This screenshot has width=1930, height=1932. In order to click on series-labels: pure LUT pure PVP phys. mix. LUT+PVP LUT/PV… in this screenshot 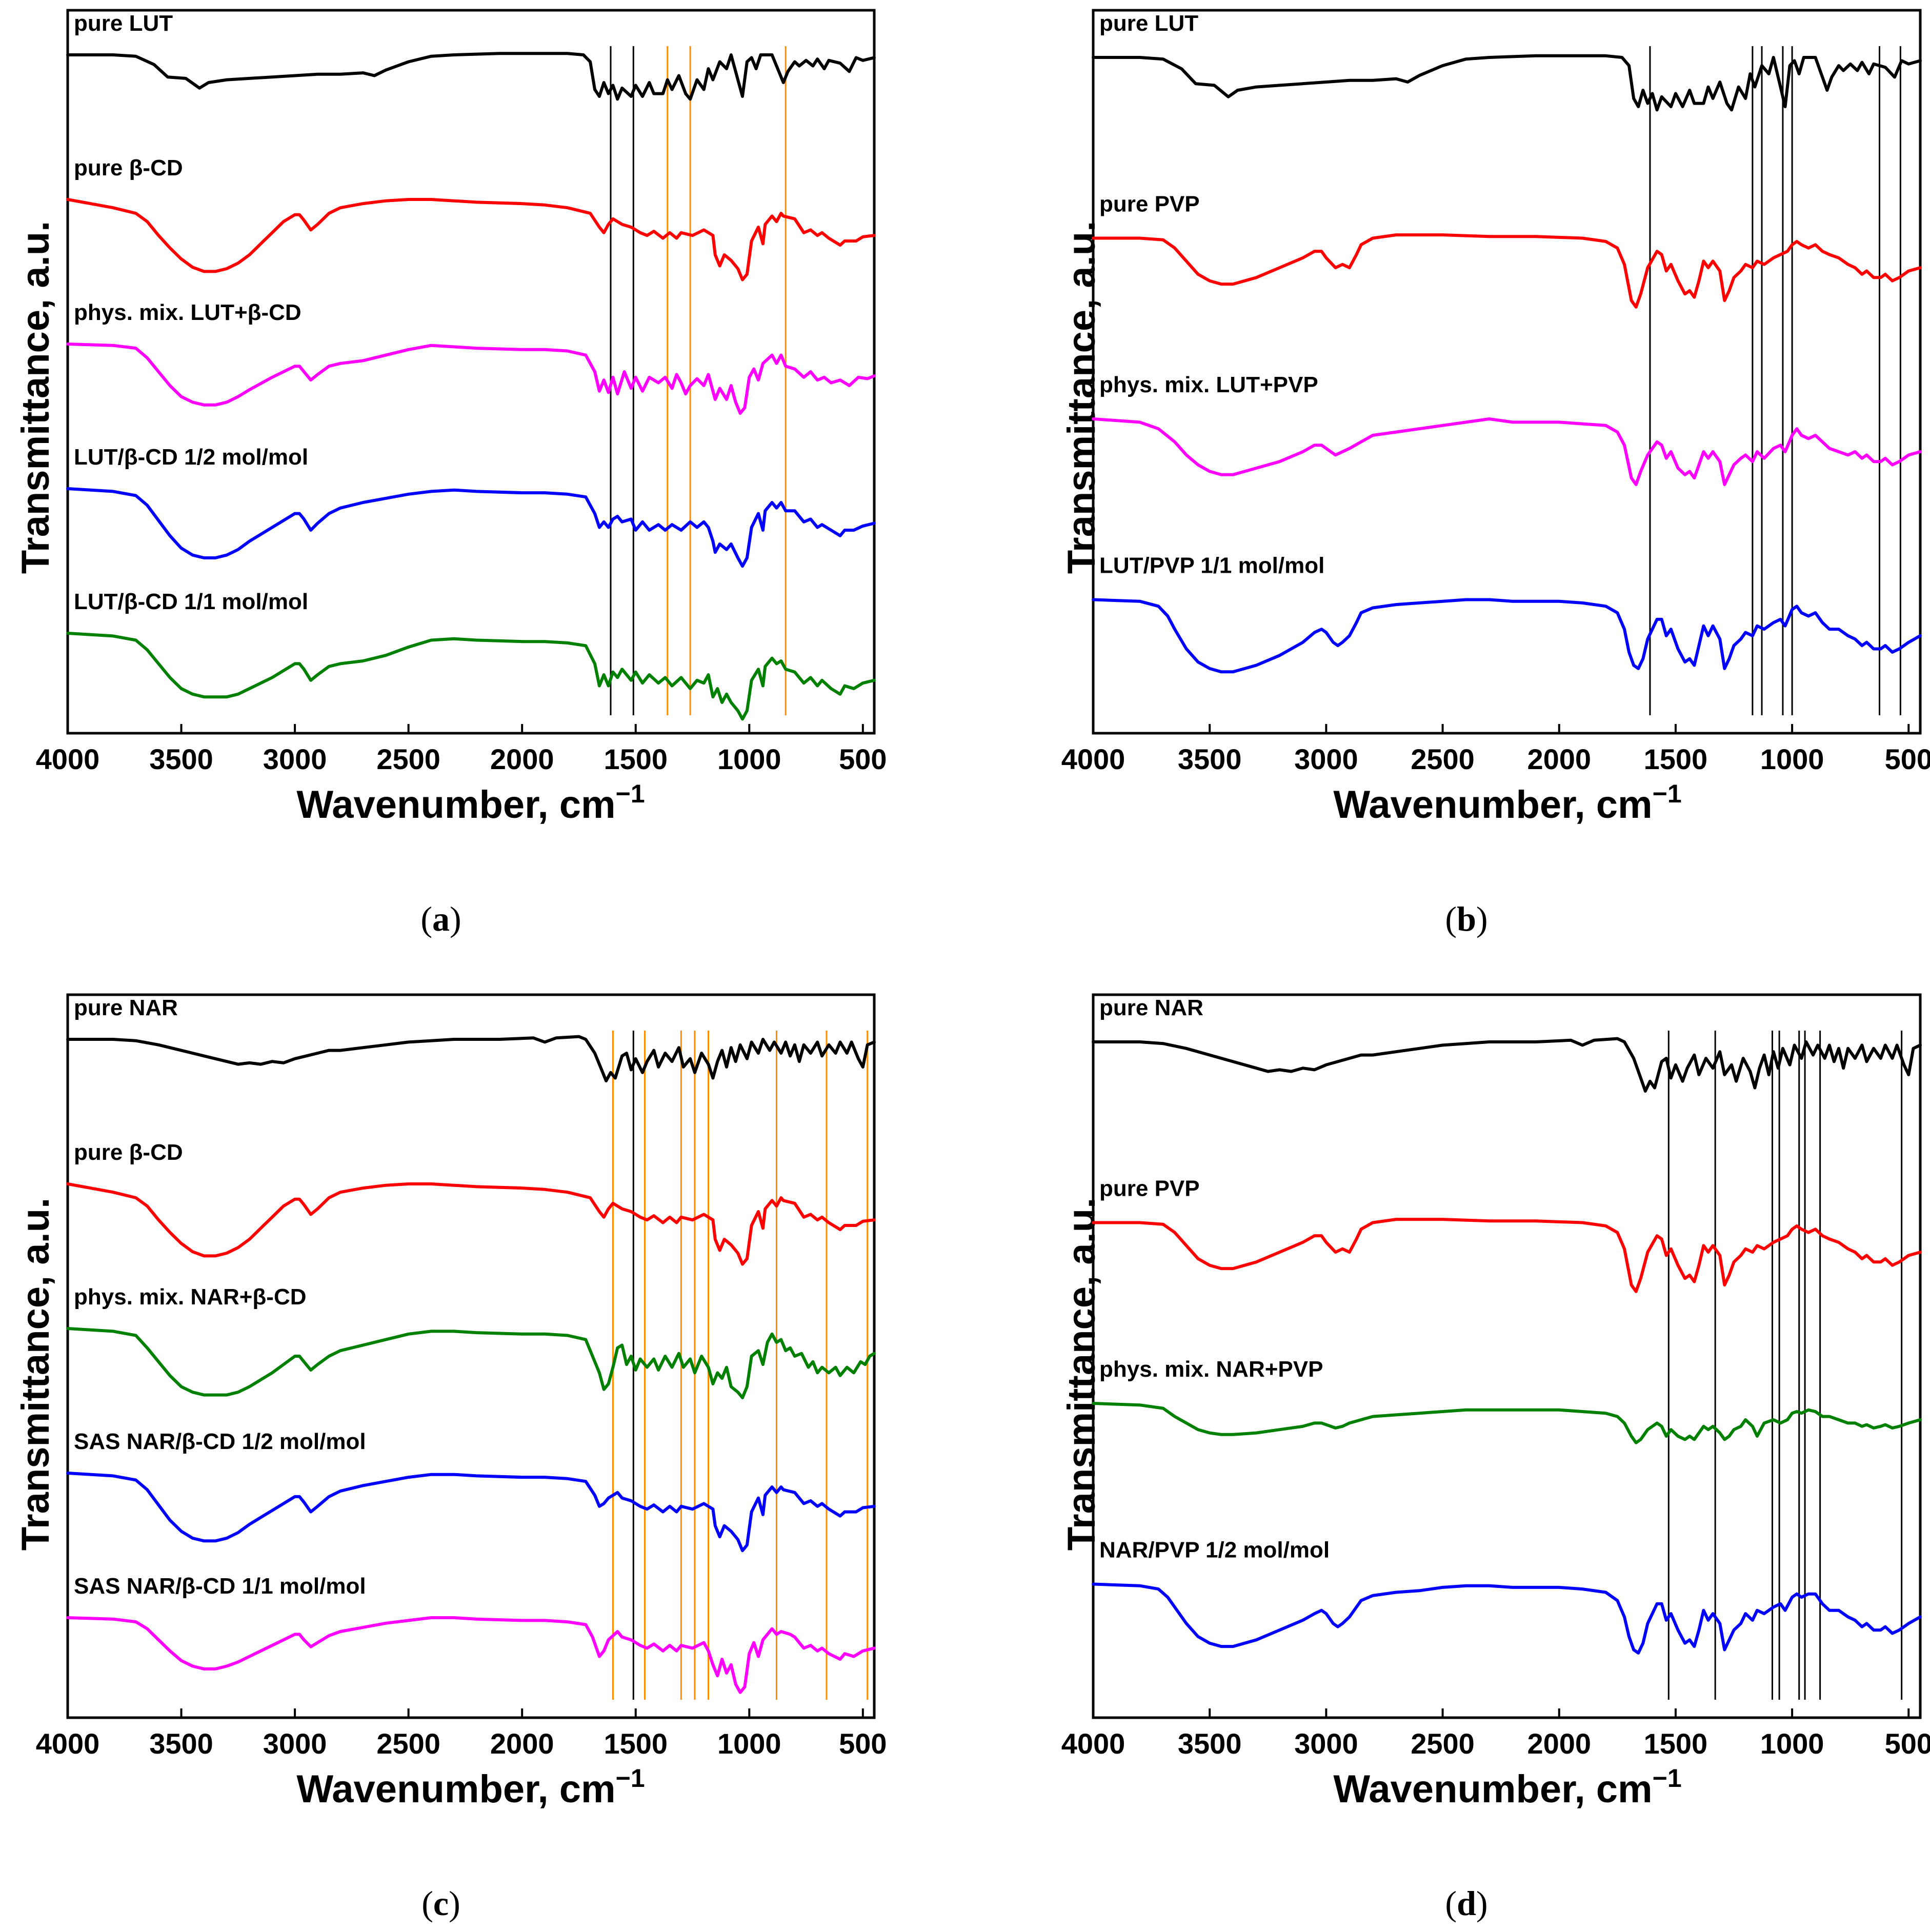, I will do `click(1211, 294)`.